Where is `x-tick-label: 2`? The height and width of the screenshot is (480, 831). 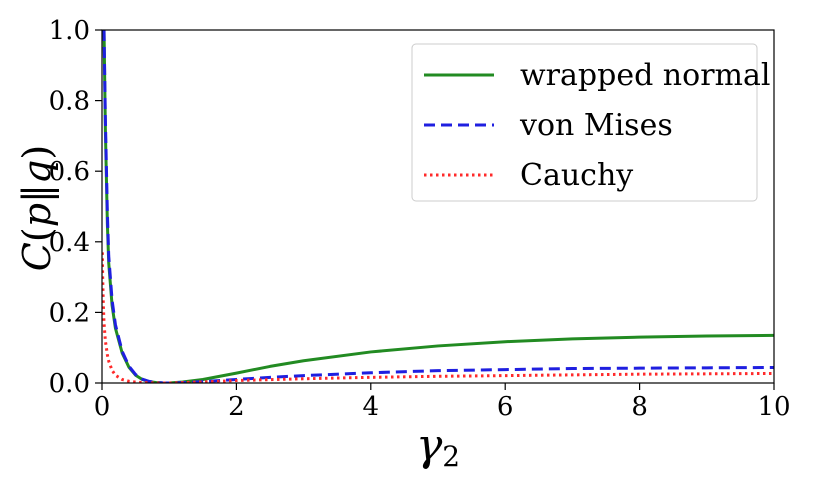 x-tick-label: 2 is located at coordinates (236, 407).